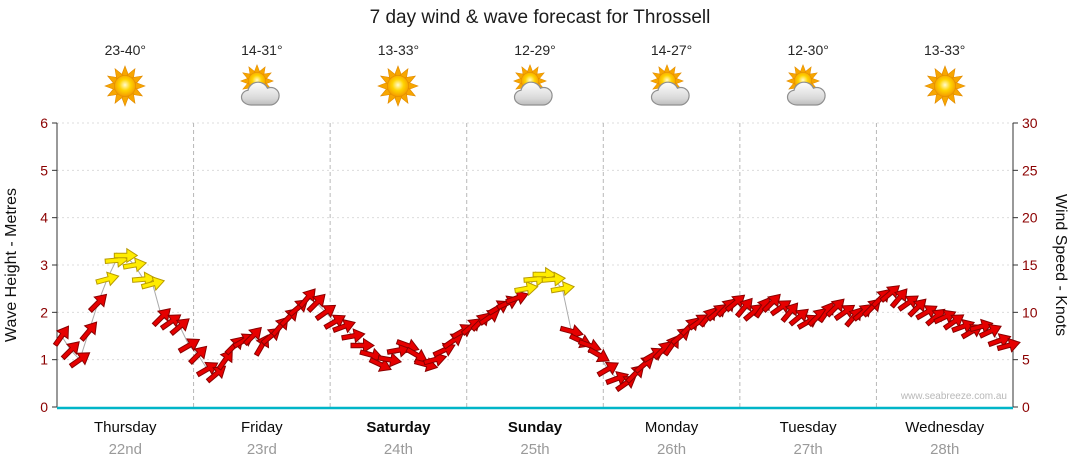 This screenshot has height=475, width=1080. I want to click on temperature-range: 12-29°, so click(535, 50).